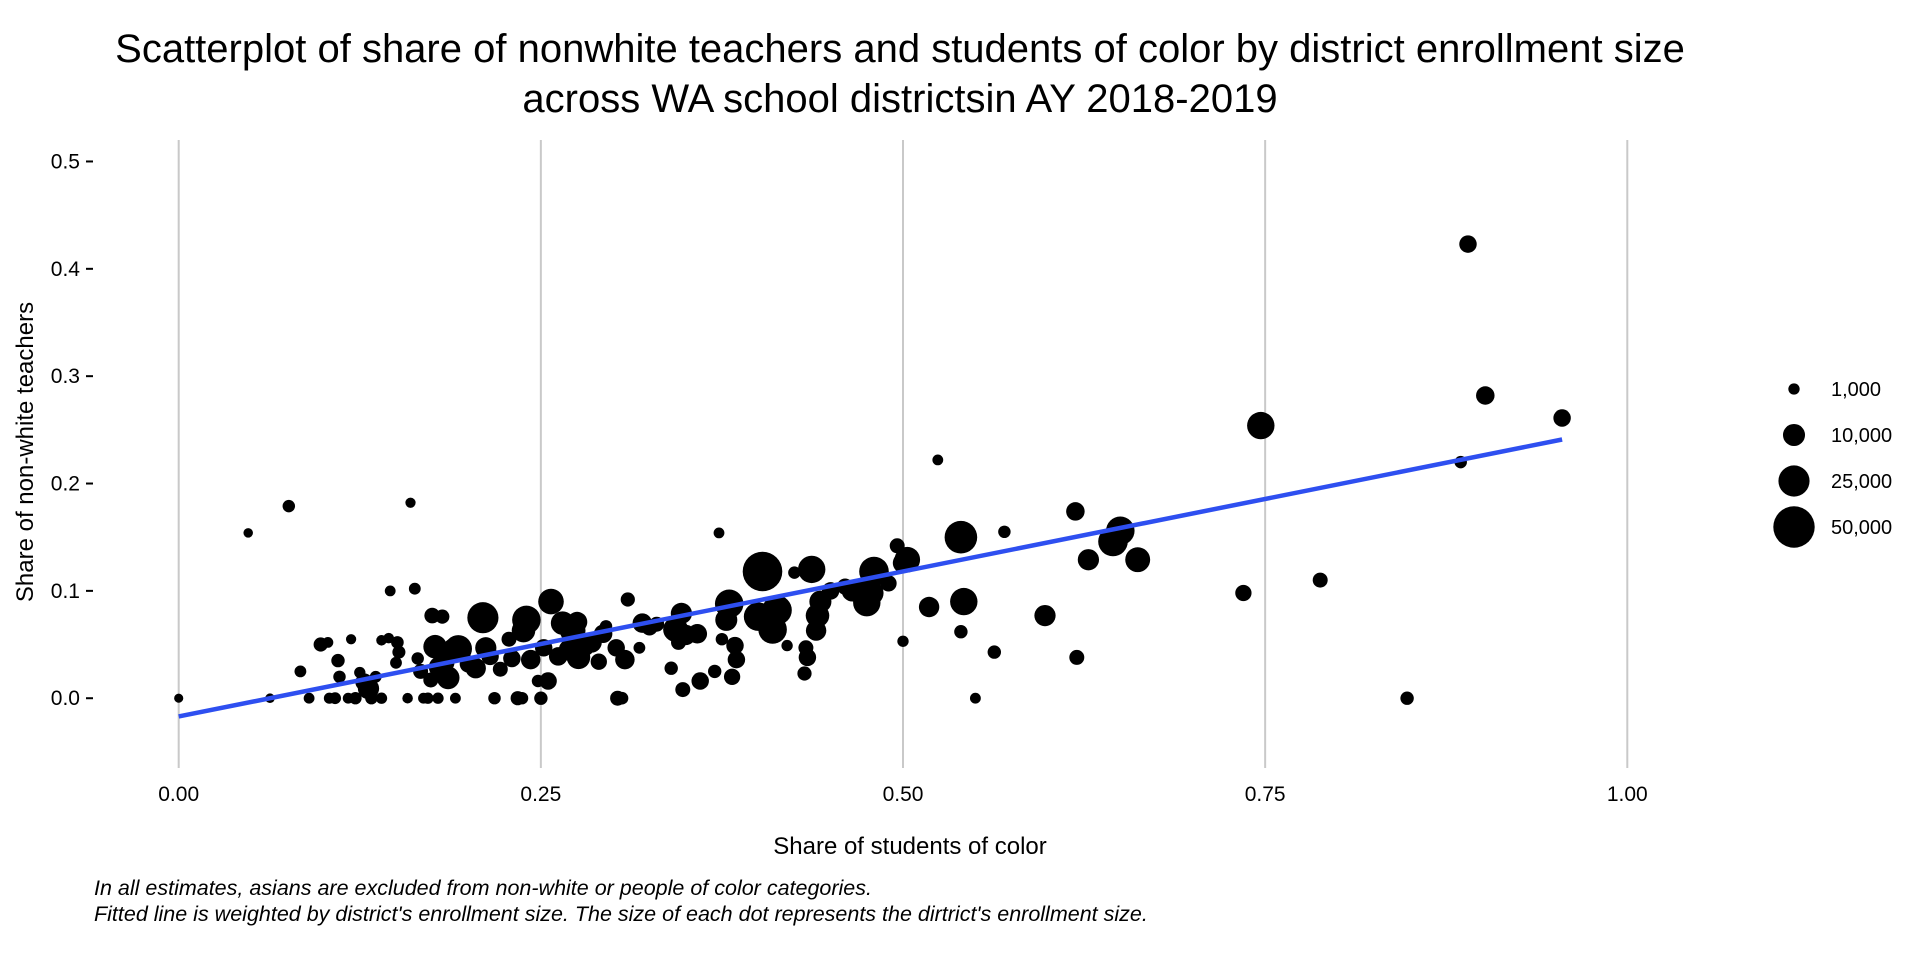 The image size is (1920, 960). What do you see at coordinates (65, 161) in the screenshot?
I see `y-tick-label-5: 0.5` at bounding box center [65, 161].